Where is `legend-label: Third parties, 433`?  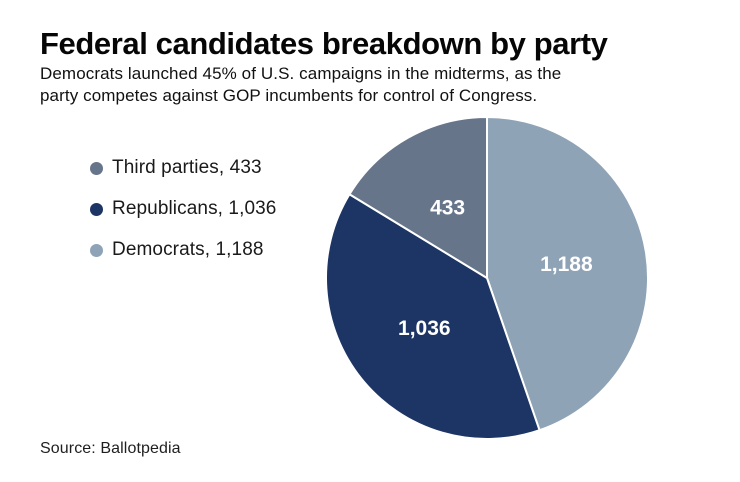 legend-label: Third parties, 433 is located at coordinates (187, 167).